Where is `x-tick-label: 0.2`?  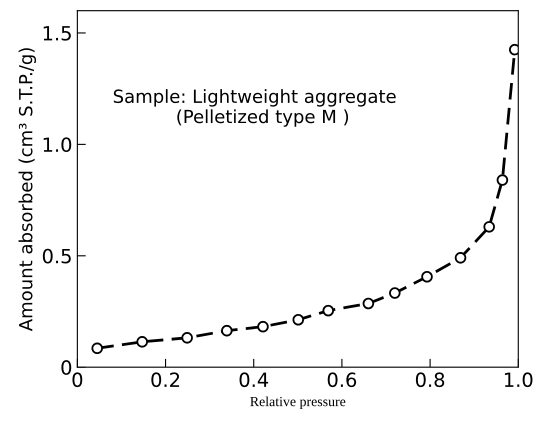 x-tick-label: 0.2 is located at coordinates (165, 380).